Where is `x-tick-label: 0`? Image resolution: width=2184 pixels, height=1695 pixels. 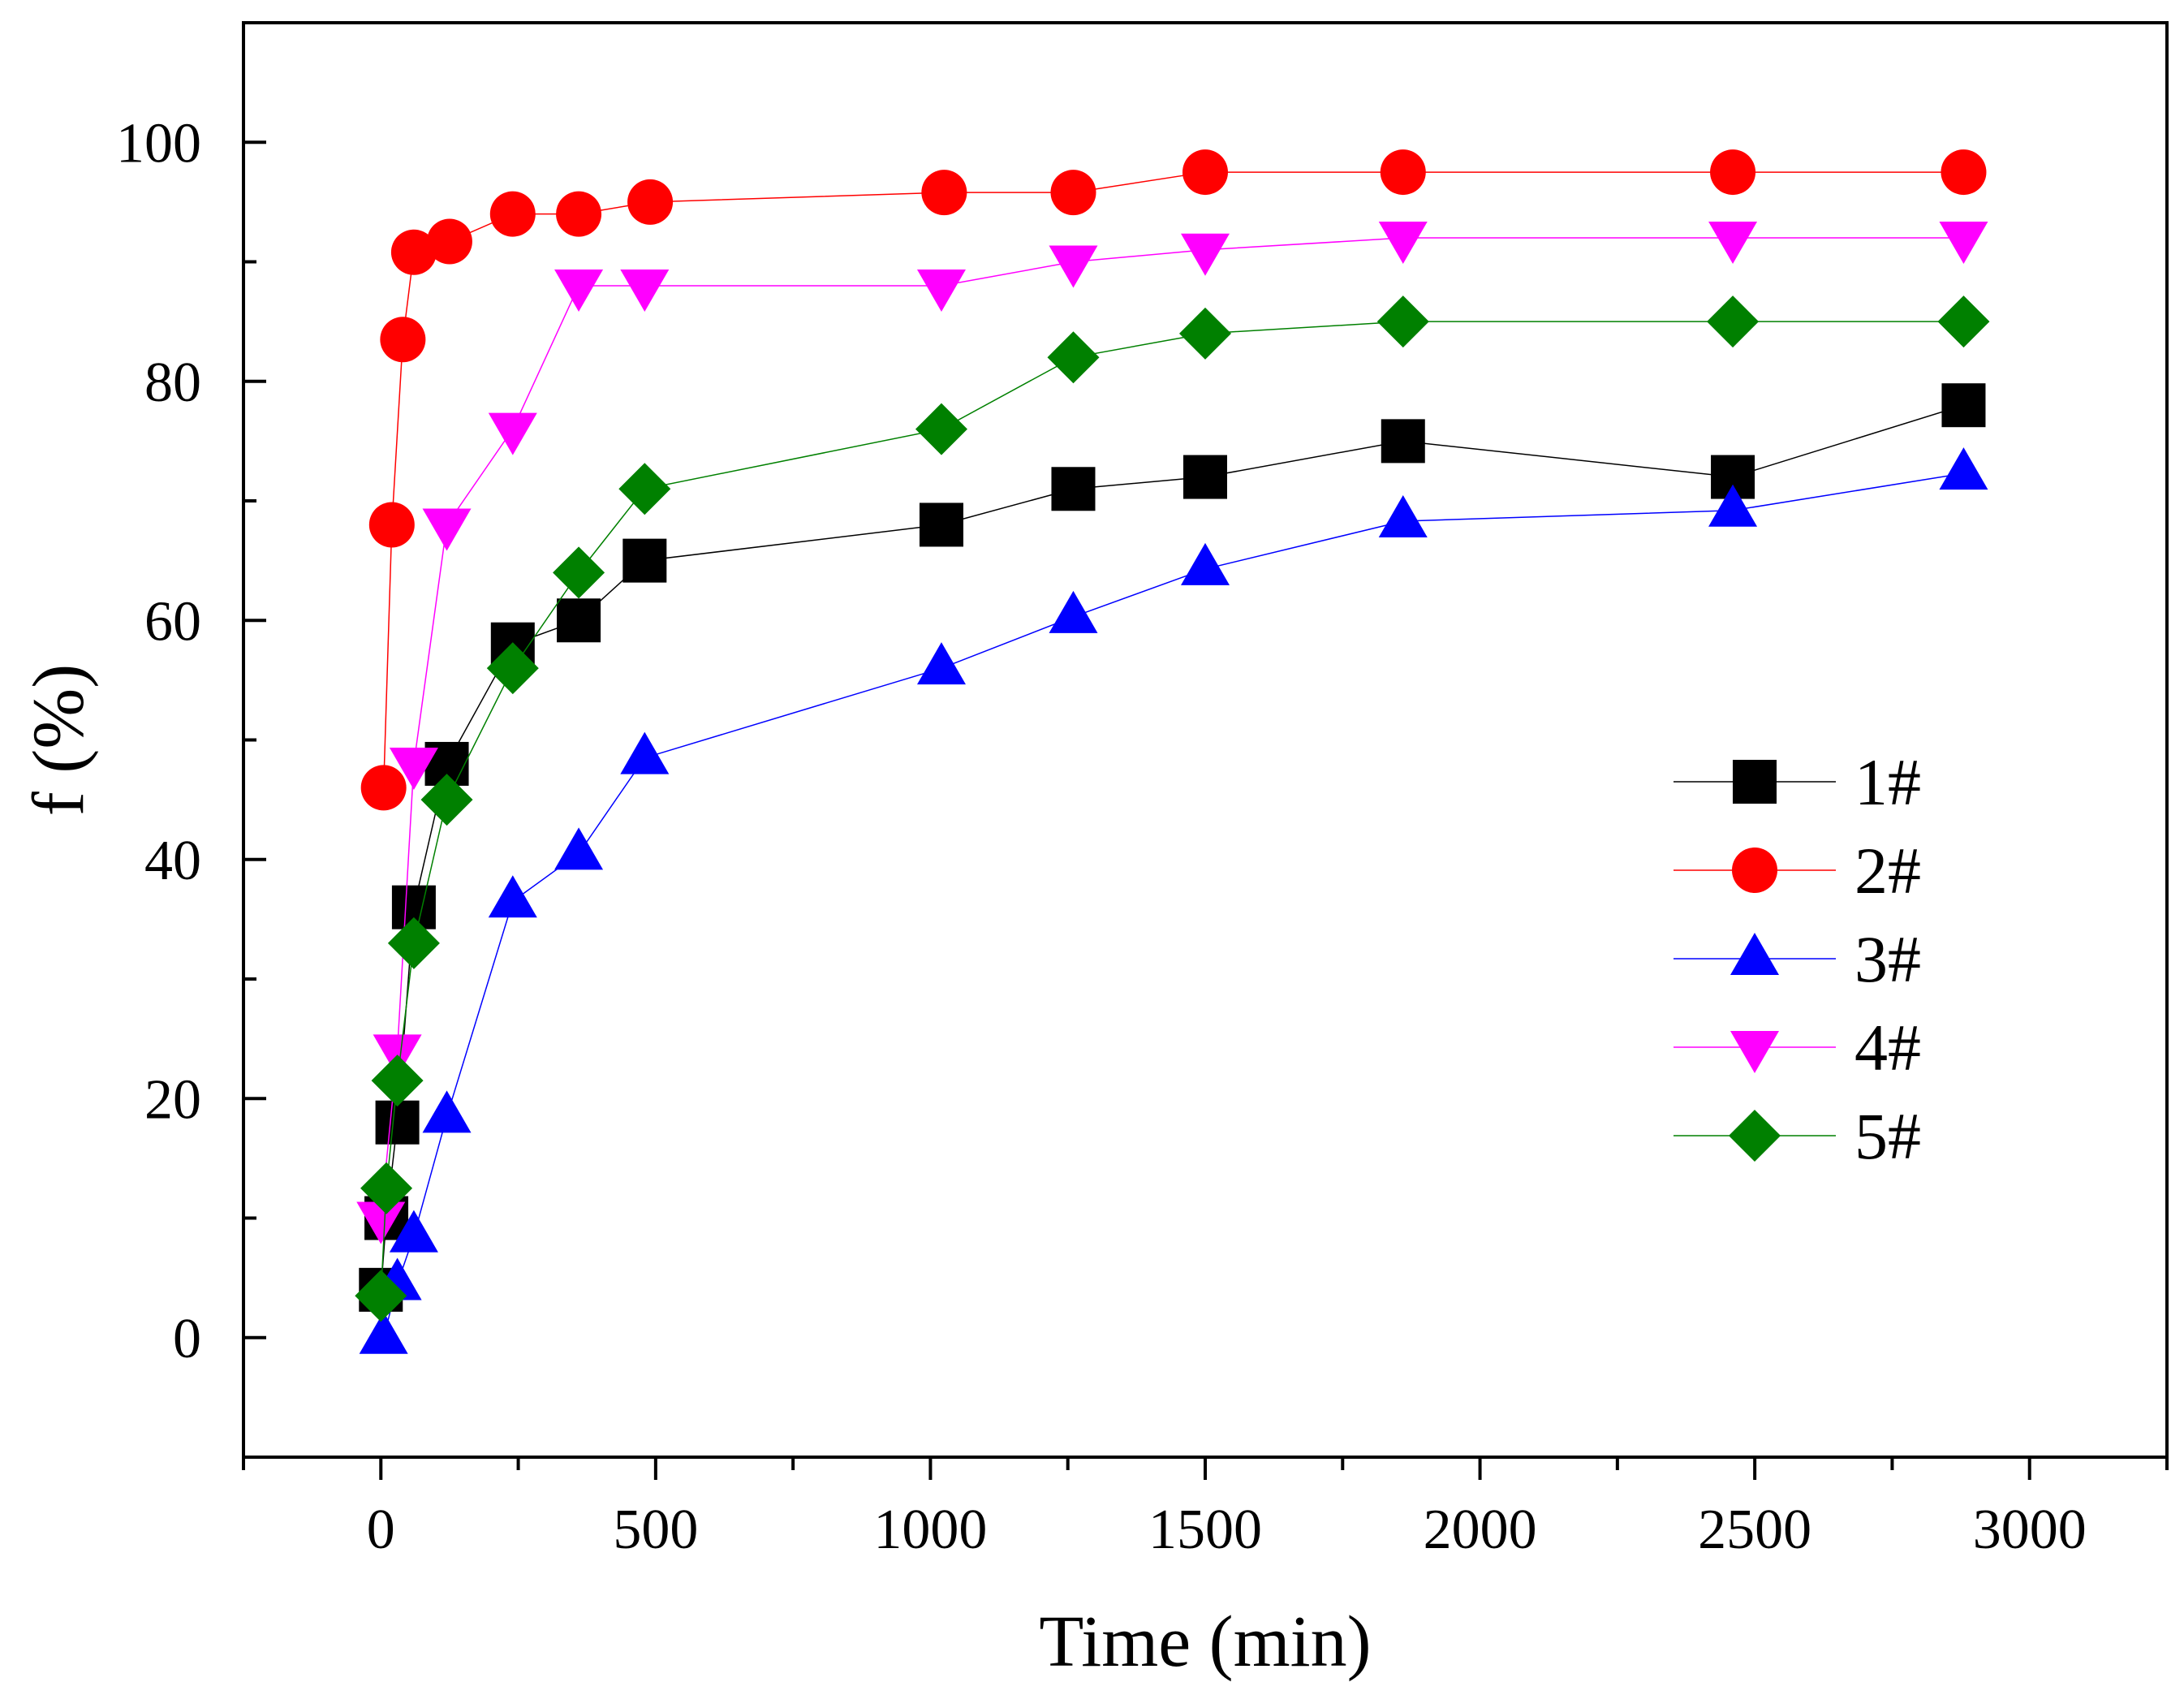 x-tick-label: 0 is located at coordinates (381, 1530).